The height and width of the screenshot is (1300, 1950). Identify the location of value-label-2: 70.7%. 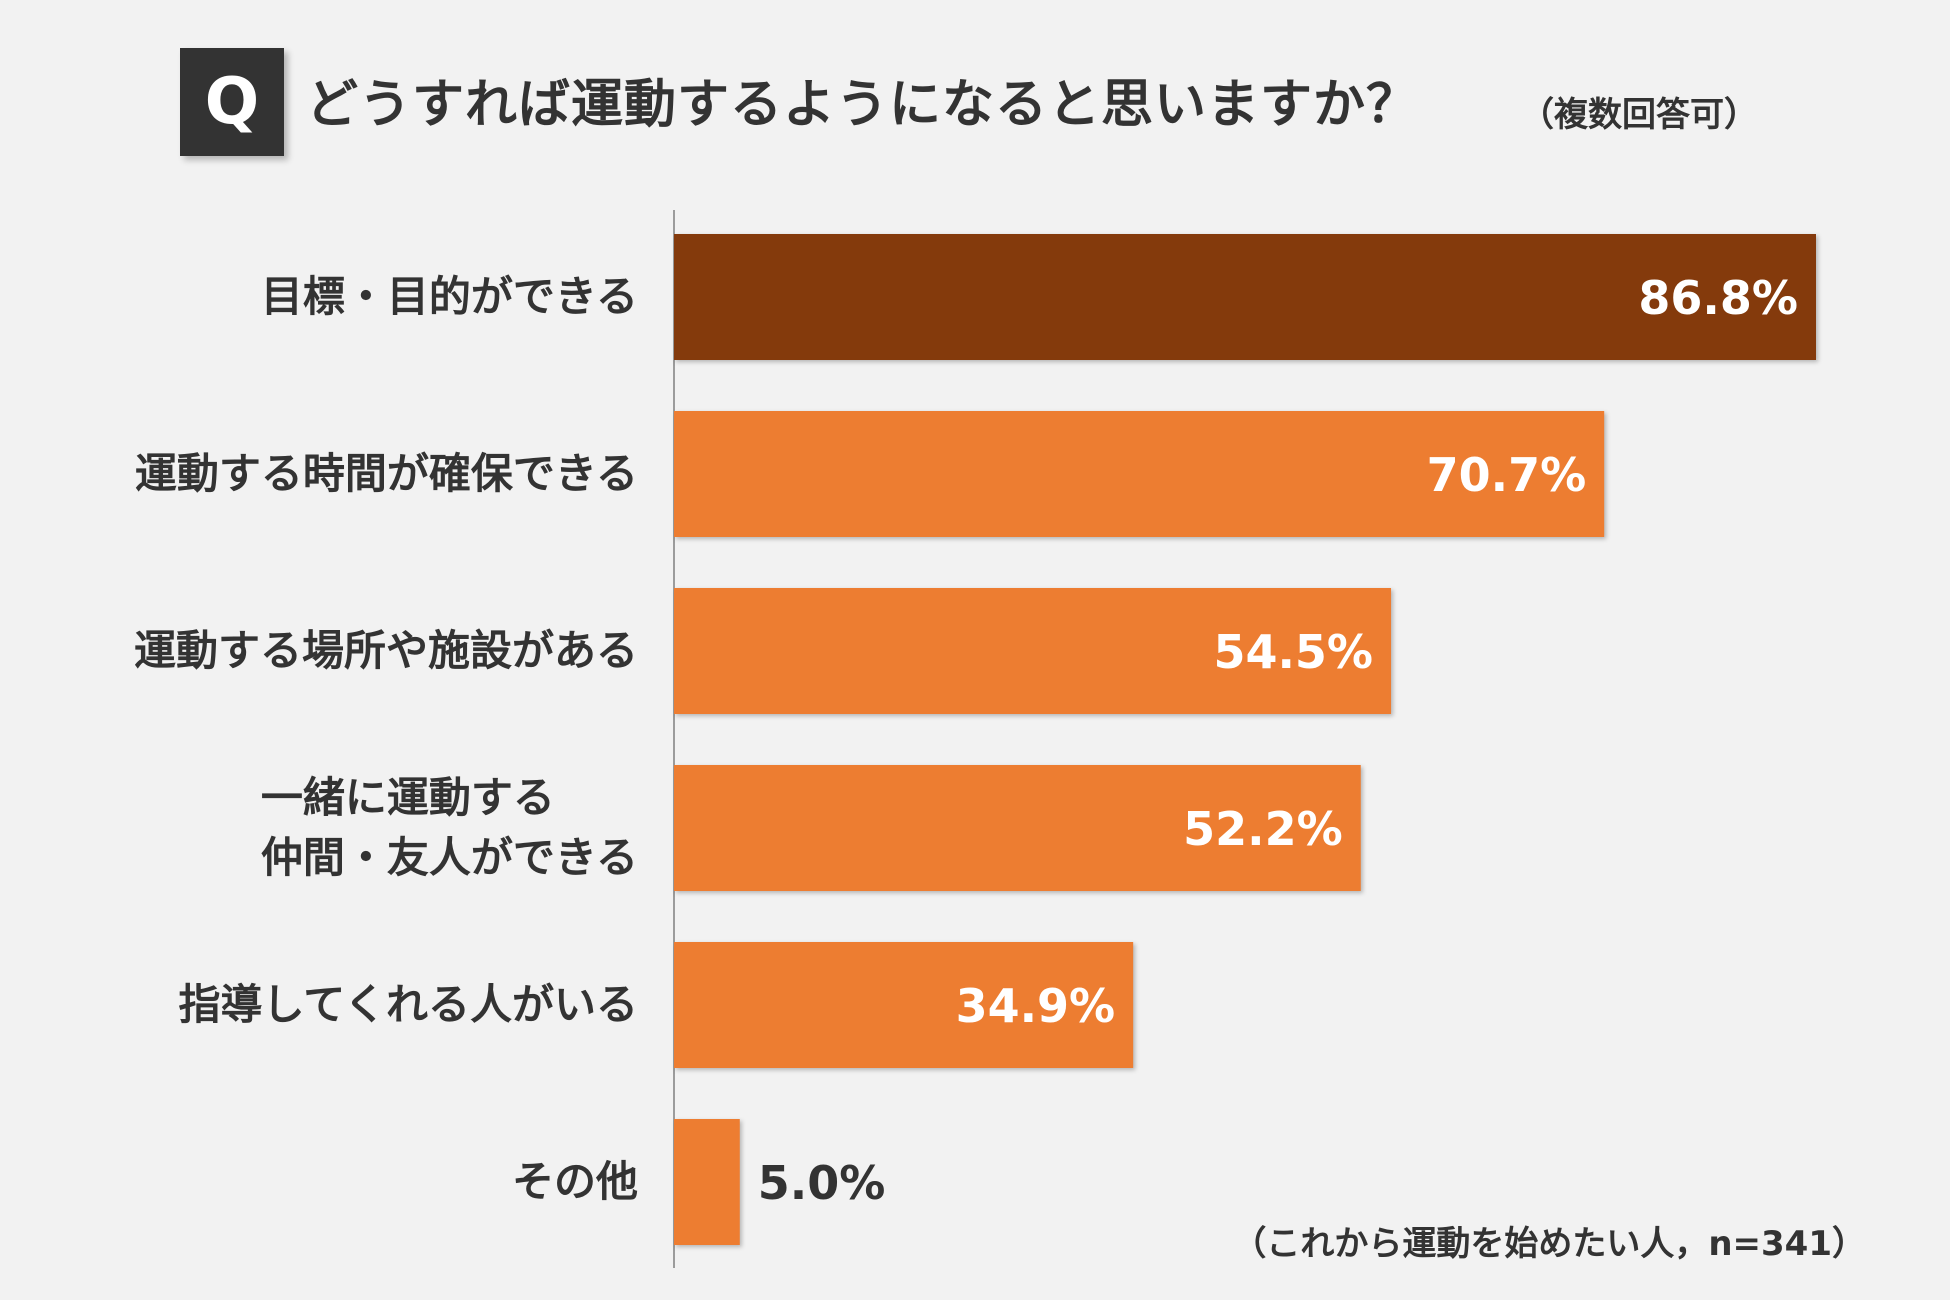
(1507, 475).